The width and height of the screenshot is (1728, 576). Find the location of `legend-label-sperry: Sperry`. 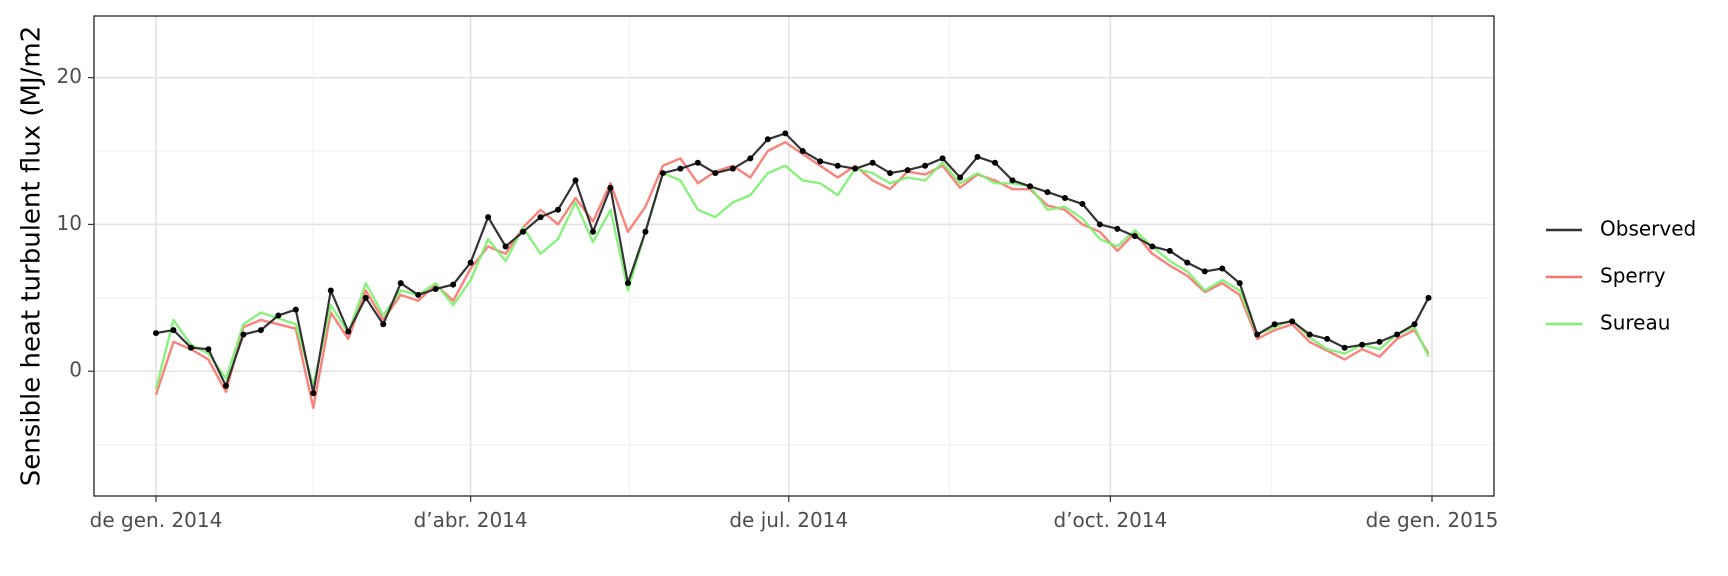

legend-label-sperry: Sperry is located at coordinates (1633, 276).